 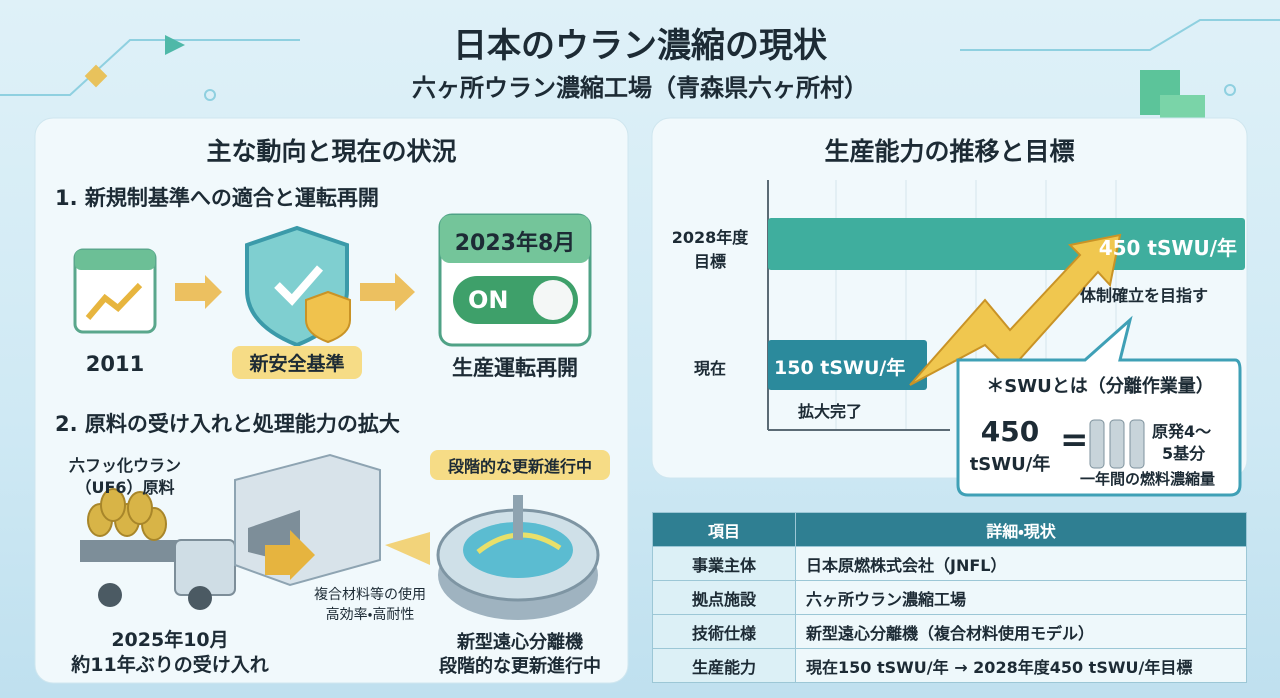 I want to click on chart-title: 生産能力の推移と目標, so click(x=949, y=151).